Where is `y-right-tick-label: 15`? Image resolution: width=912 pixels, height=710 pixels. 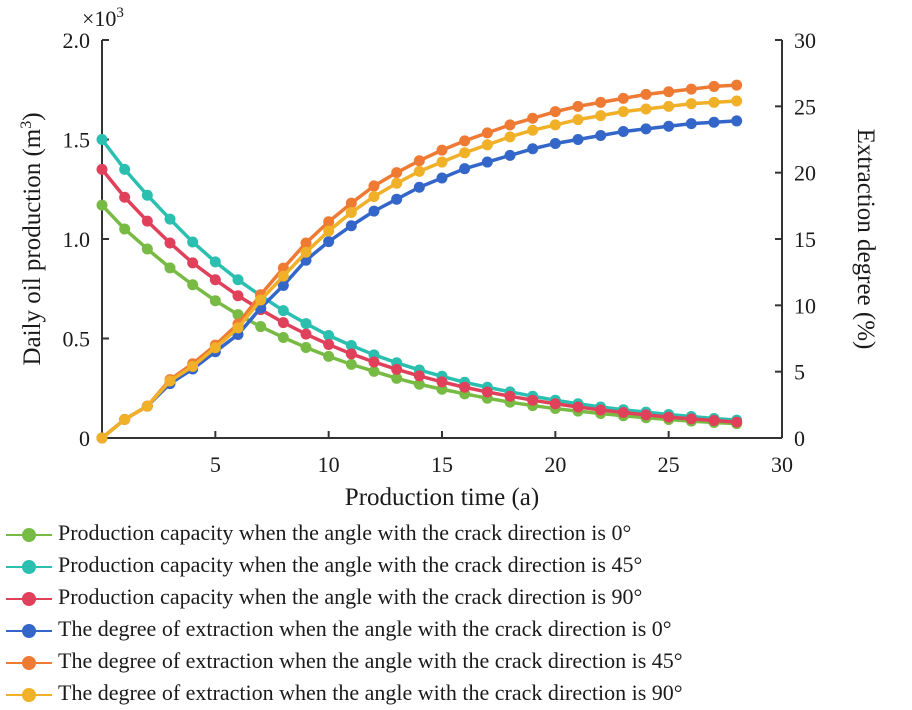 y-right-tick-label: 15 is located at coordinates (805, 239).